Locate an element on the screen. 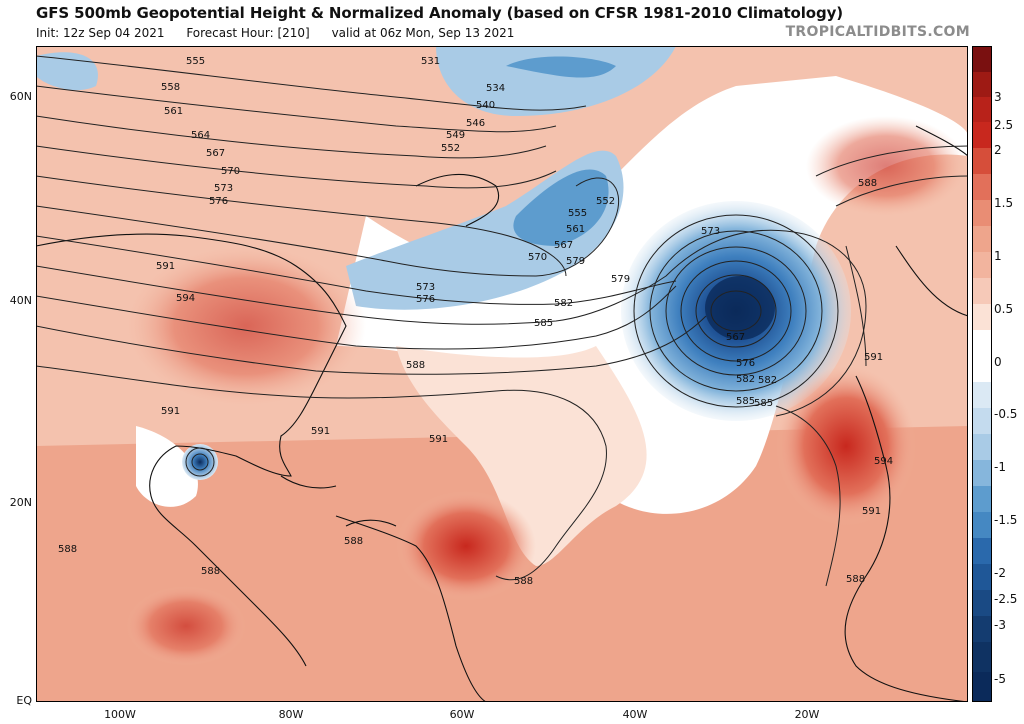 The width and height of the screenshot is (1024, 724). colorbar-label: 3 is located at coordinates (998, 97).